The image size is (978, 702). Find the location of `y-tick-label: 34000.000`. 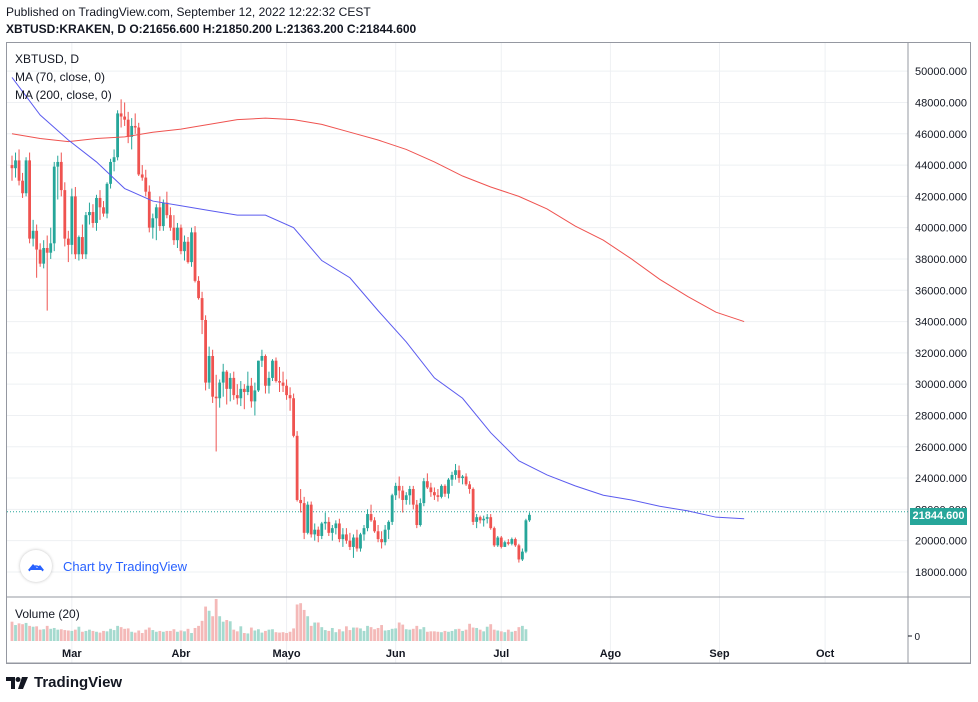

y-tick-label: 34000.000 is located at coordinates (941, 323).